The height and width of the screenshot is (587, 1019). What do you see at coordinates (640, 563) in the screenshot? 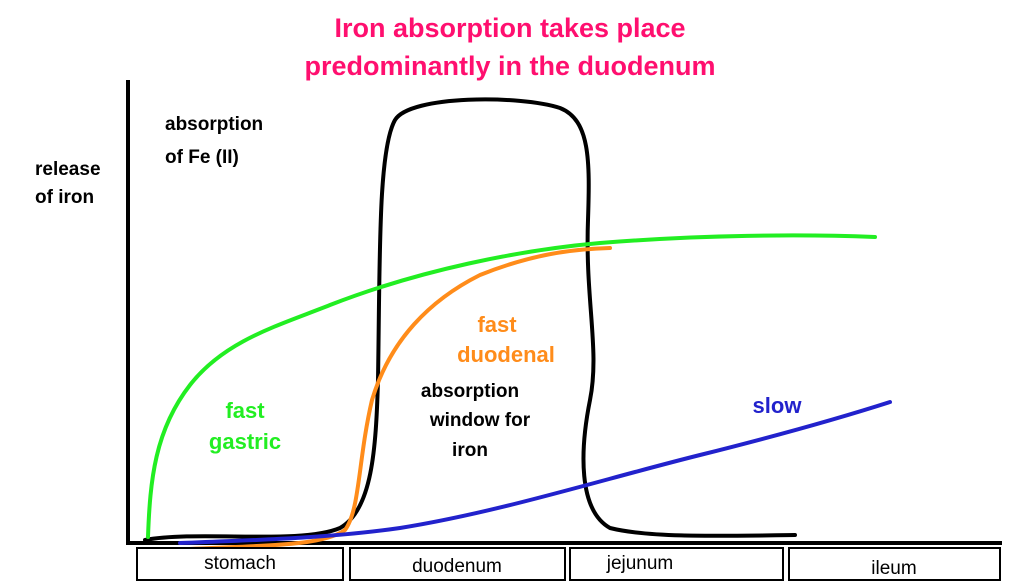
I see `segment-label: jejunum` at bounding box center [640, 563].